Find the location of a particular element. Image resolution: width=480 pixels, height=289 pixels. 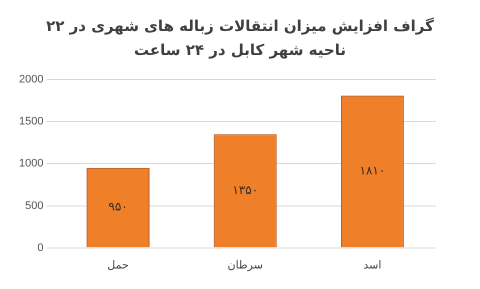

y-tick-label: 2000 is located at coordinates (31, 80).